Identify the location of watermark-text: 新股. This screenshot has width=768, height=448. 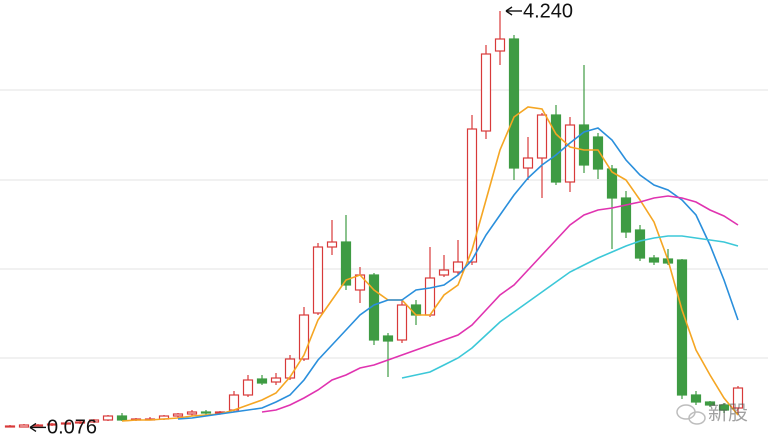
(728, 413).